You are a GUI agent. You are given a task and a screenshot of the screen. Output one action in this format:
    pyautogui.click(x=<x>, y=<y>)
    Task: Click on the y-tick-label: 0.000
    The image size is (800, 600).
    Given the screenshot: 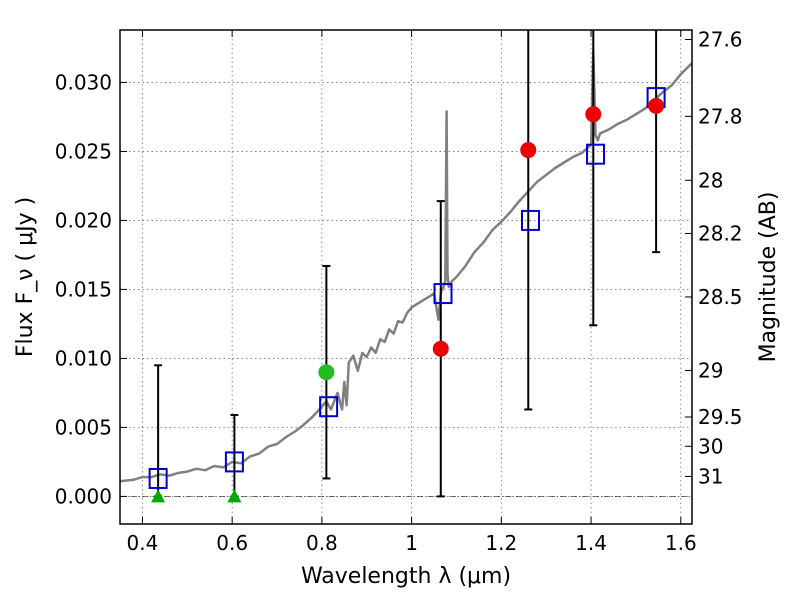 What is the action you would take?
    pyautogui.click(x=83, y=496)
    